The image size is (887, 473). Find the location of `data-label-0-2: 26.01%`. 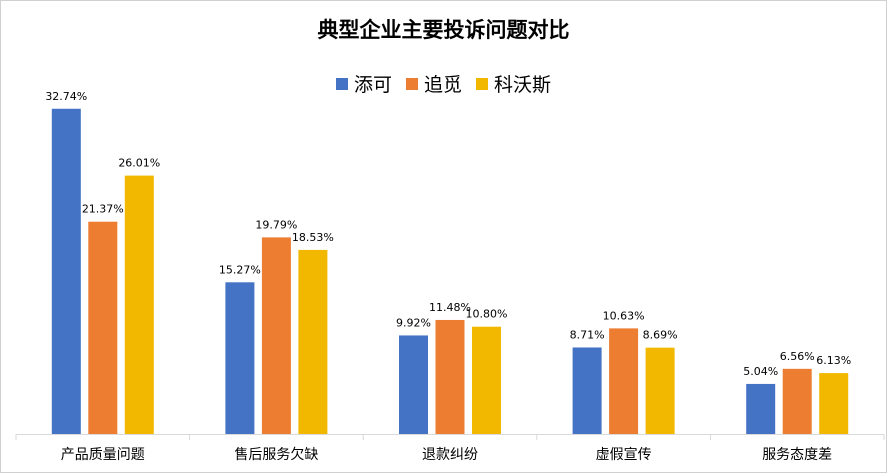

data-label-0-2: 26.01% is located at coordinates (139, 163).